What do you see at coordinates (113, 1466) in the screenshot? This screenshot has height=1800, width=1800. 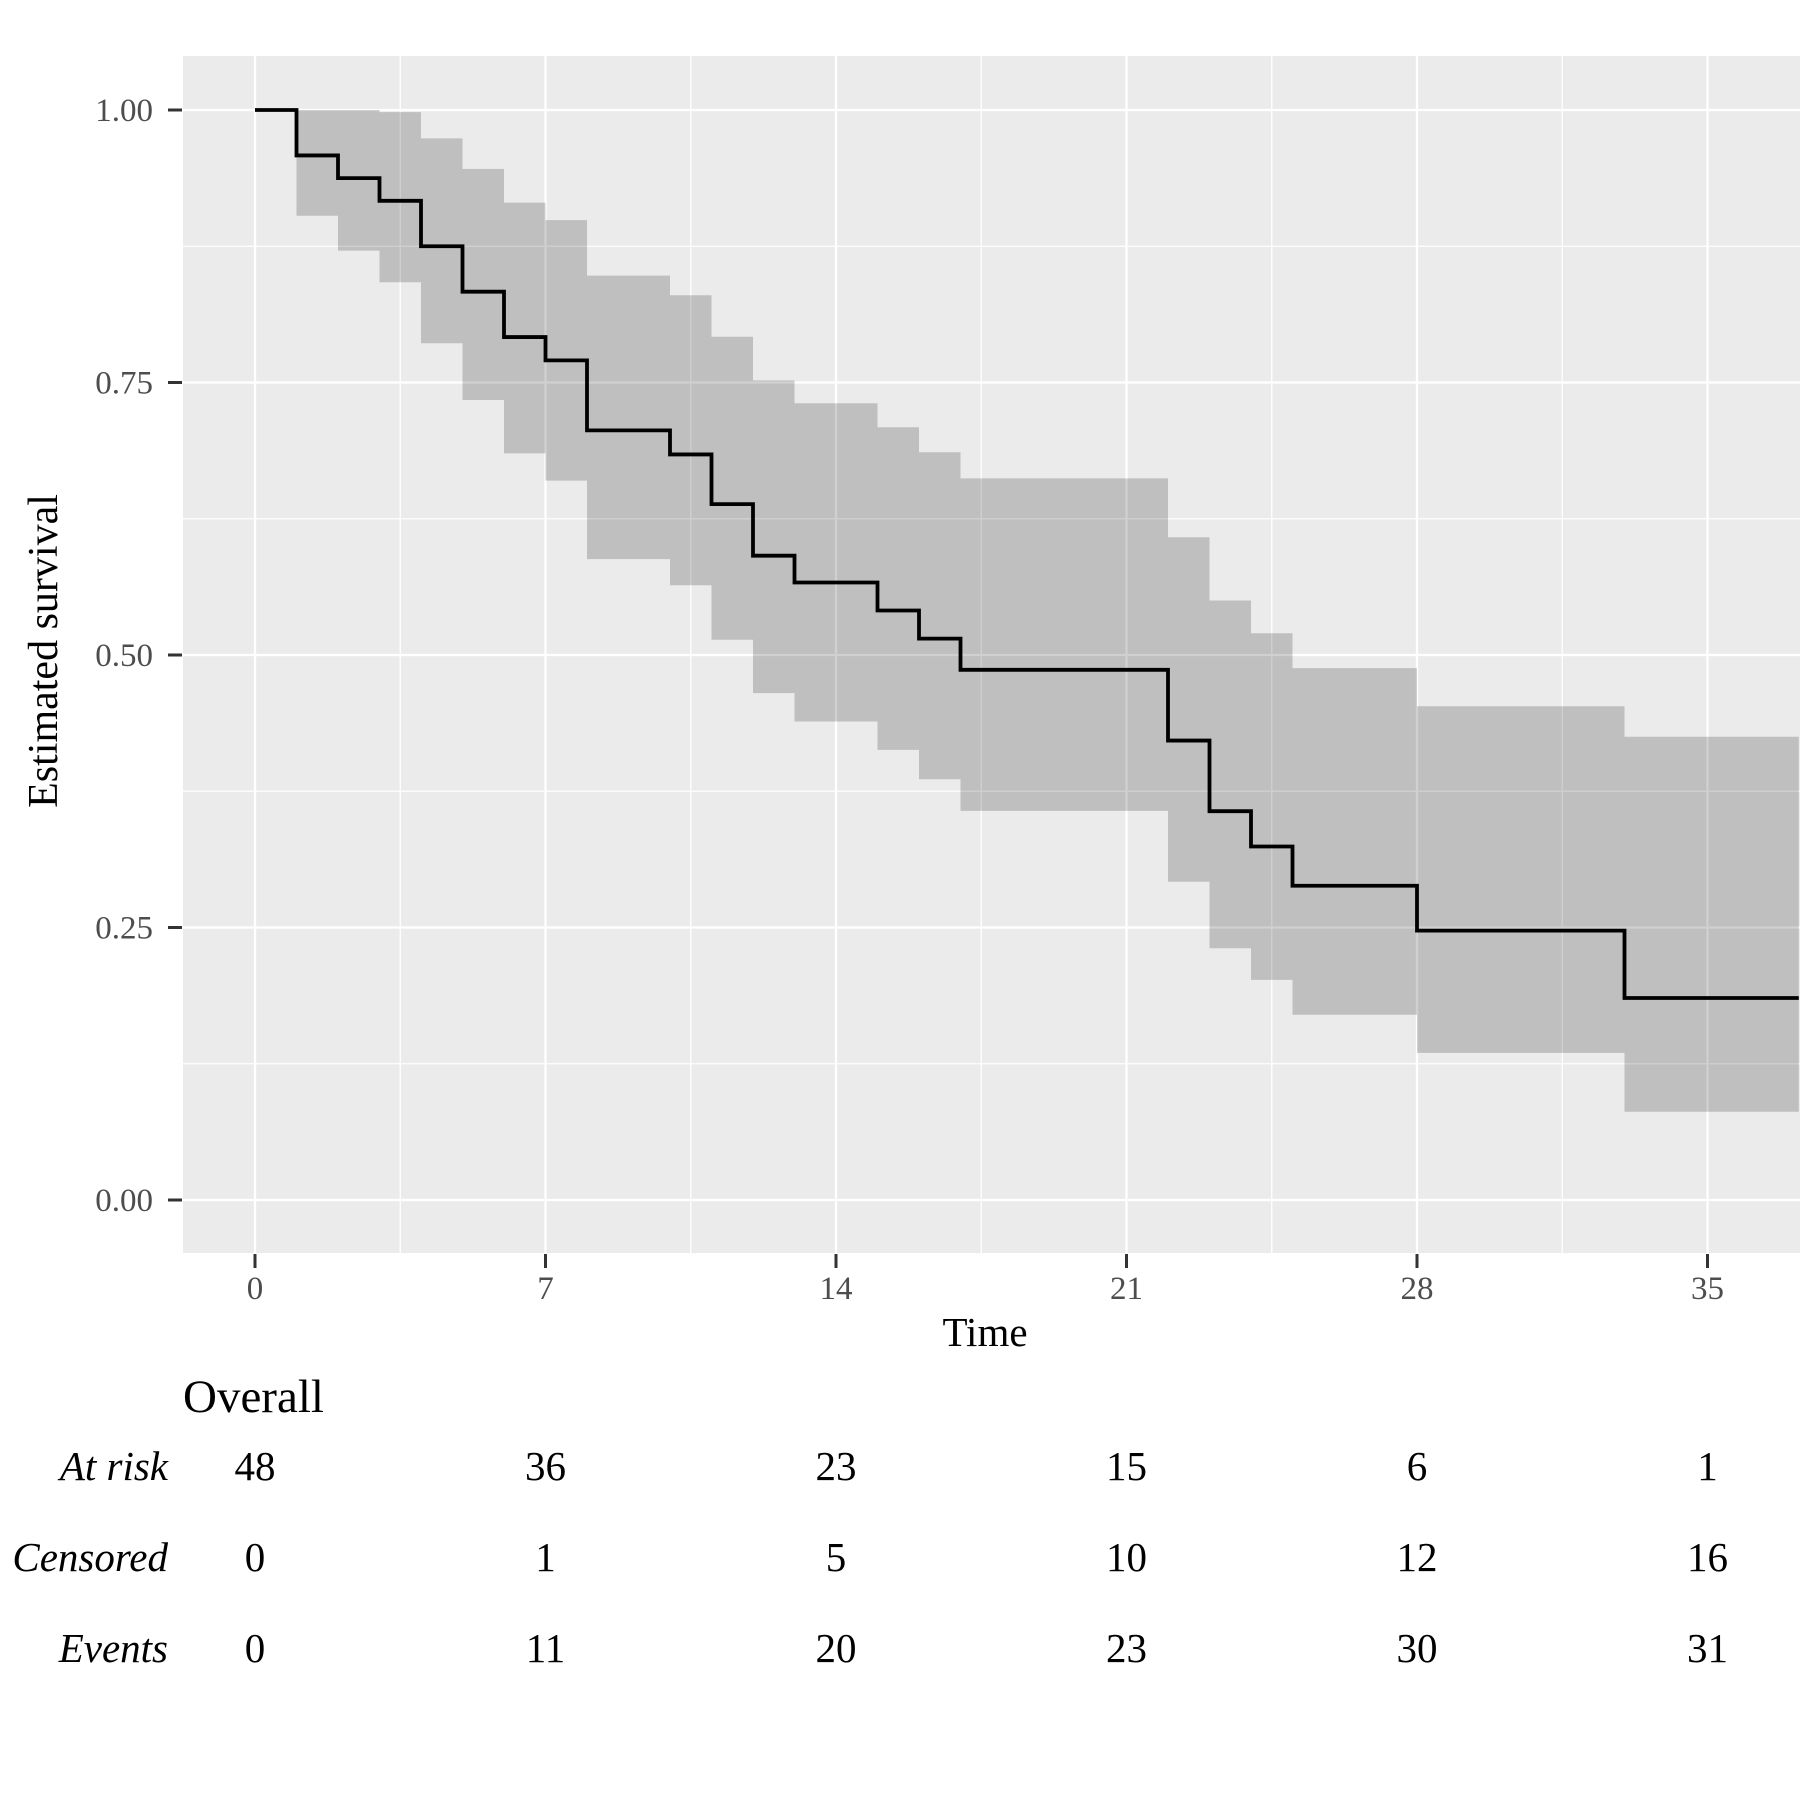 I see `risk-row-label: At risk` at bounding box center [113, 1466].